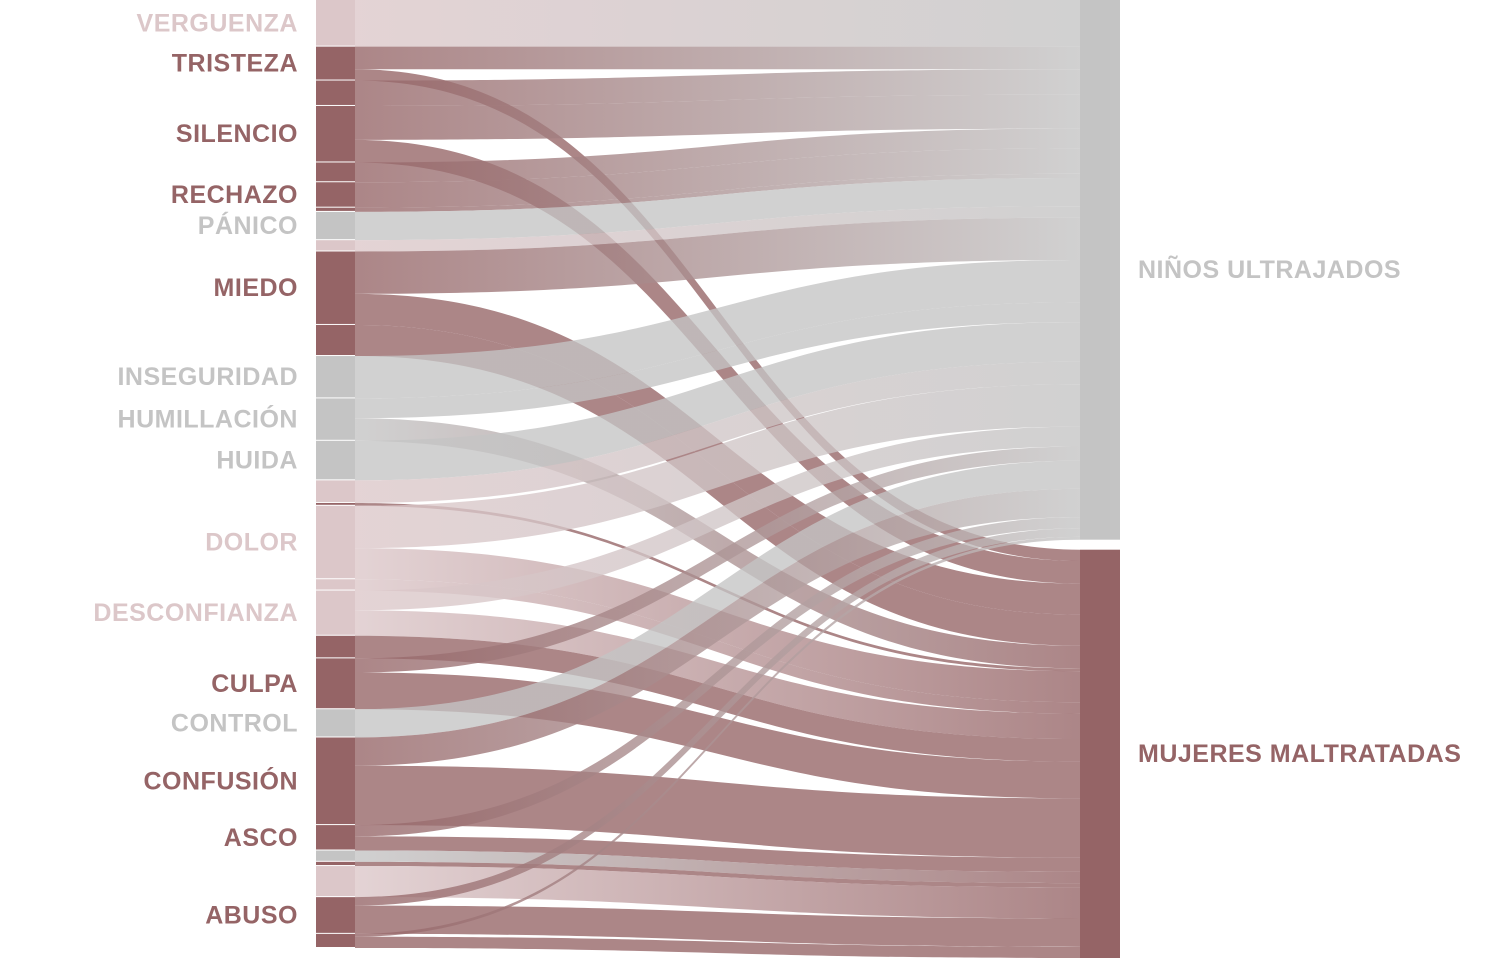 The width and height of the screenshot is (1502, 966). What do you see at coordinates (207, 377) in the screenshot?
I see `source-label-11: INSEGURIDAD` at bounding box center [207, 377].